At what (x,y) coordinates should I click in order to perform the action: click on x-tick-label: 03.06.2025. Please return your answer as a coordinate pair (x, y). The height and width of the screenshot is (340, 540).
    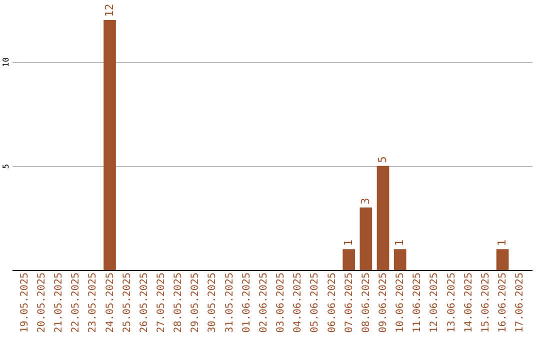
    Looking at the image, I should click on (281, 302).